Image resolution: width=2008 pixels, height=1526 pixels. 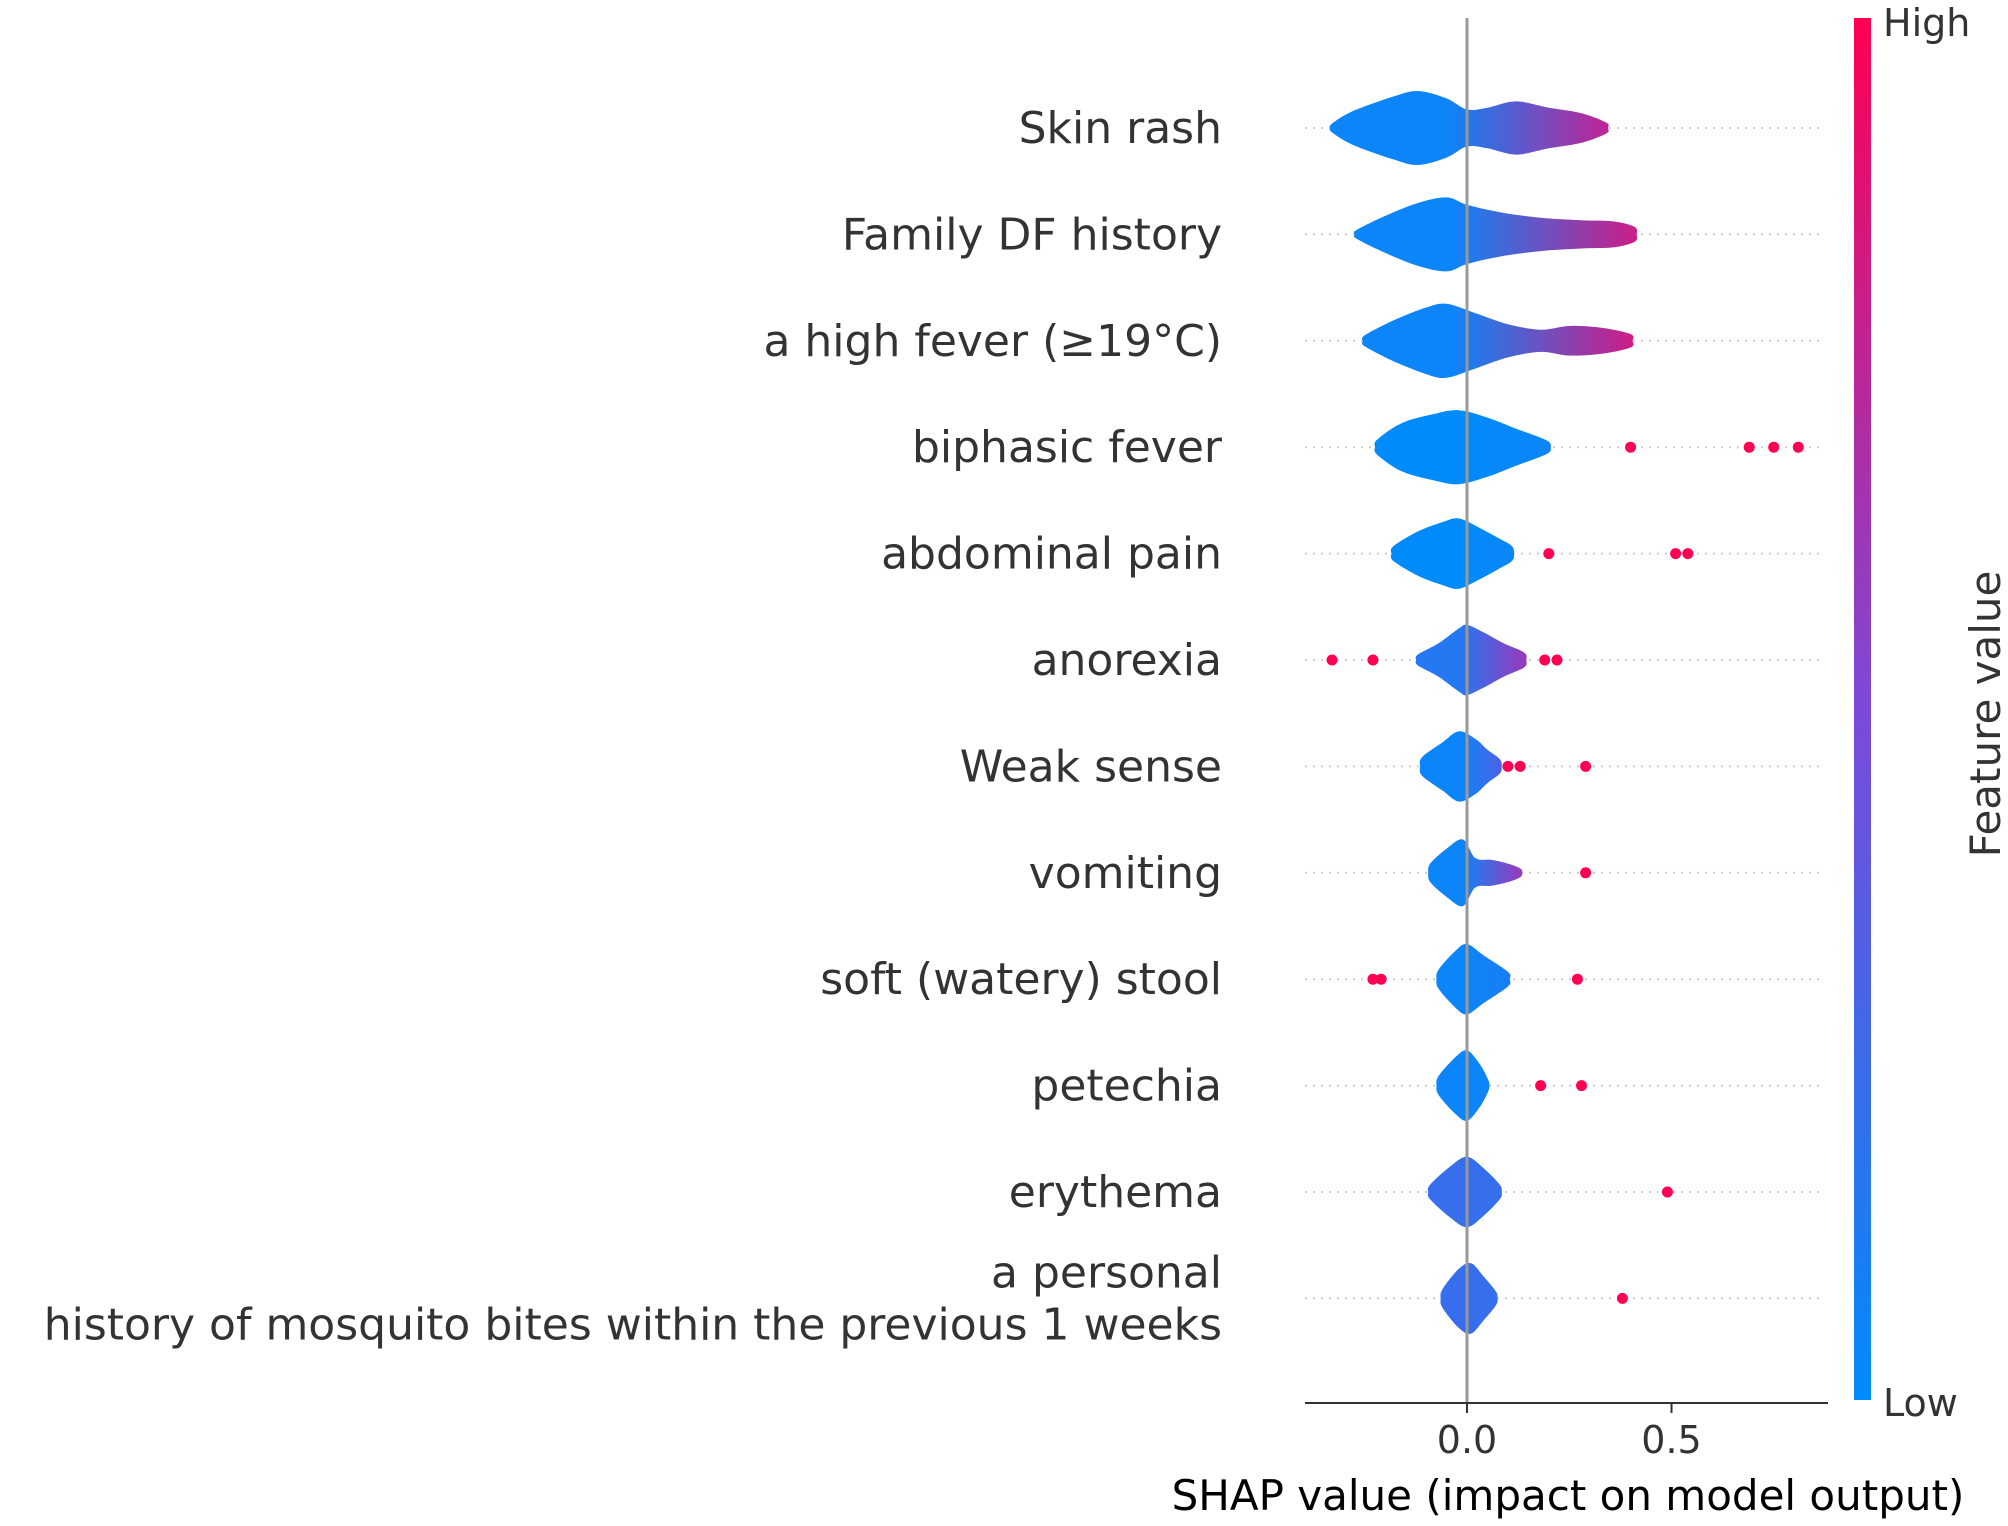 I want to click on feature-label: soft (watery) stool, so click(x=1021, y=979).